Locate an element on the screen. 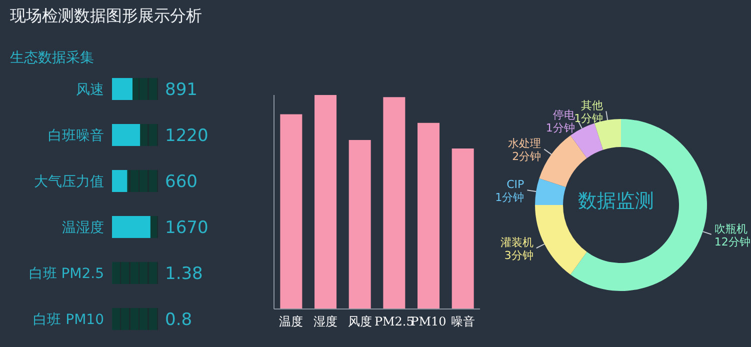 The image size is (751, 347). y-tick-label: 温湿度 is located at coordinates (83, 228).